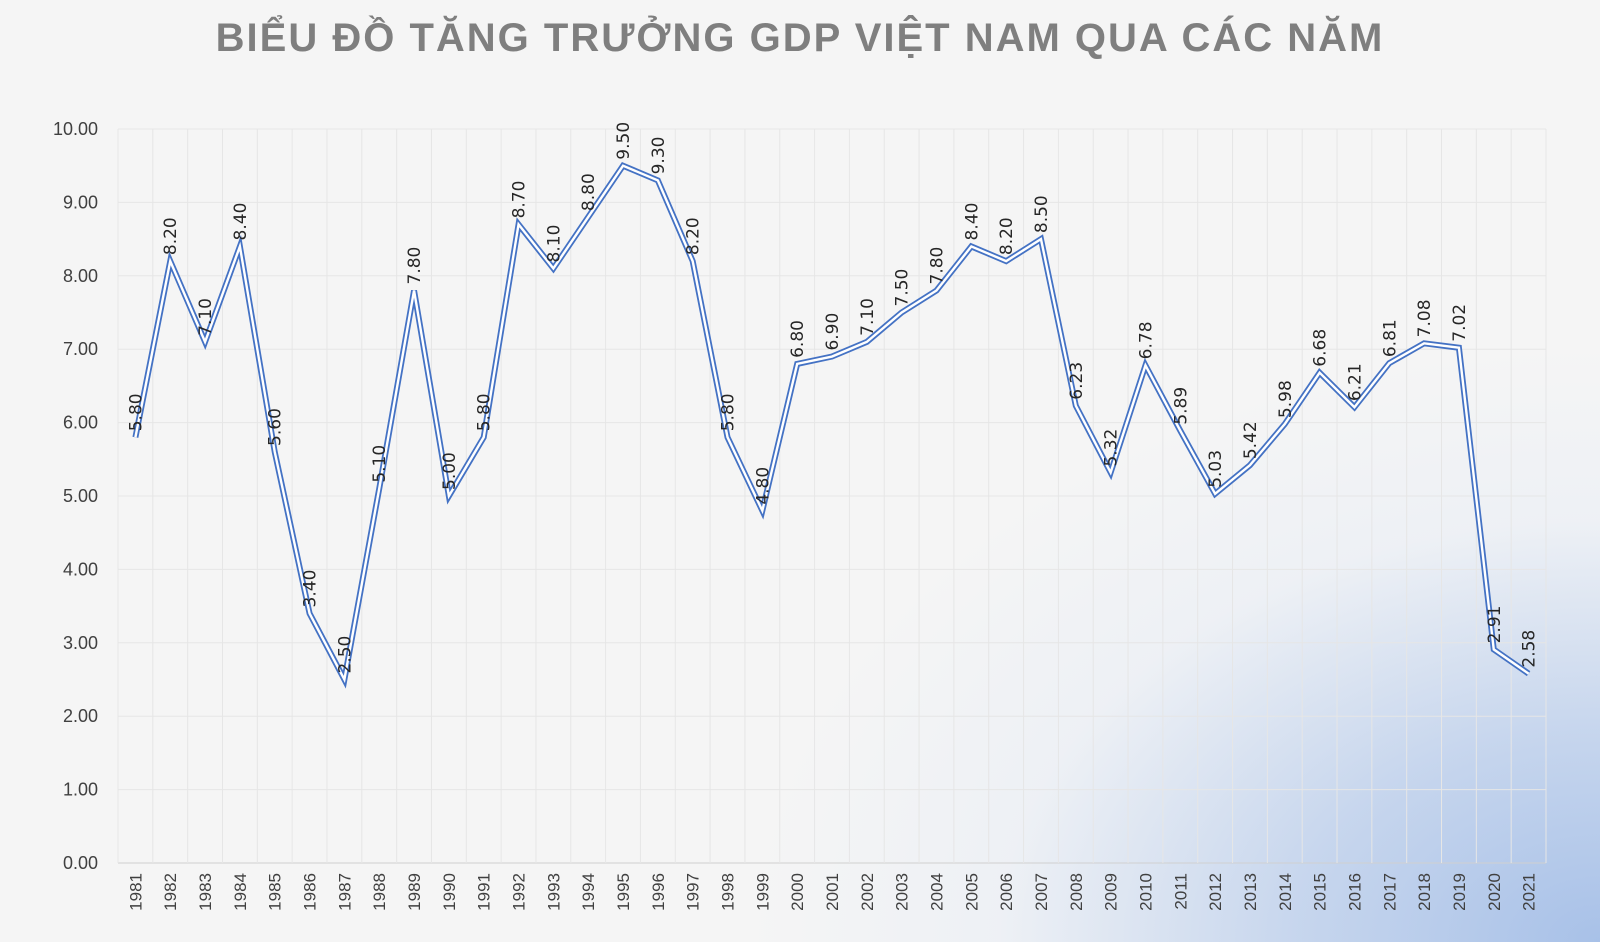 The width and height of the screenshot is (1600, 942). What do you see at coordinates (623, 892) in the screenshot?
I see `x-tick-label: 1995` at bounding box center [623, 892].